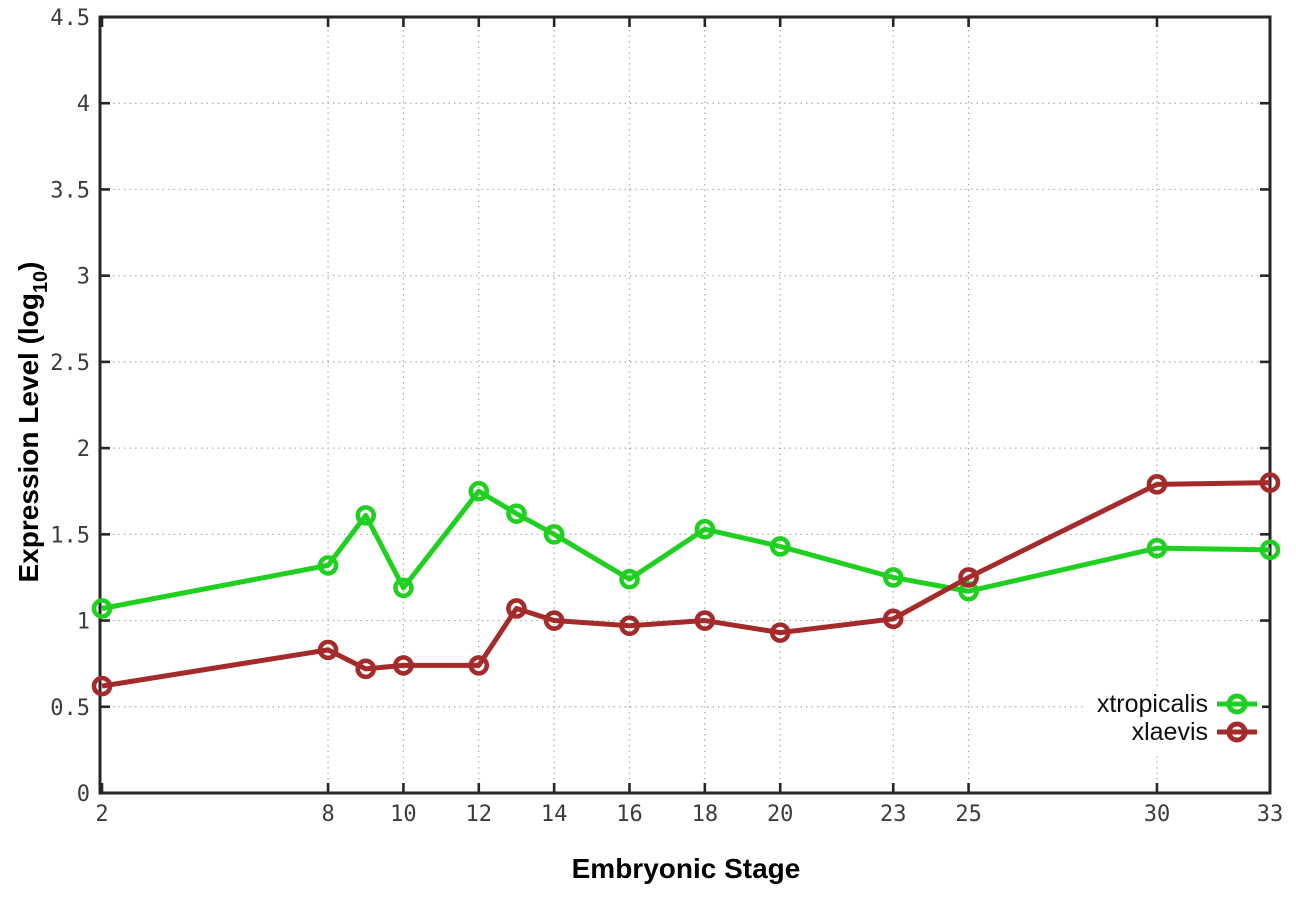  I want to click on x-tick-label: 18, so click(705, 814).